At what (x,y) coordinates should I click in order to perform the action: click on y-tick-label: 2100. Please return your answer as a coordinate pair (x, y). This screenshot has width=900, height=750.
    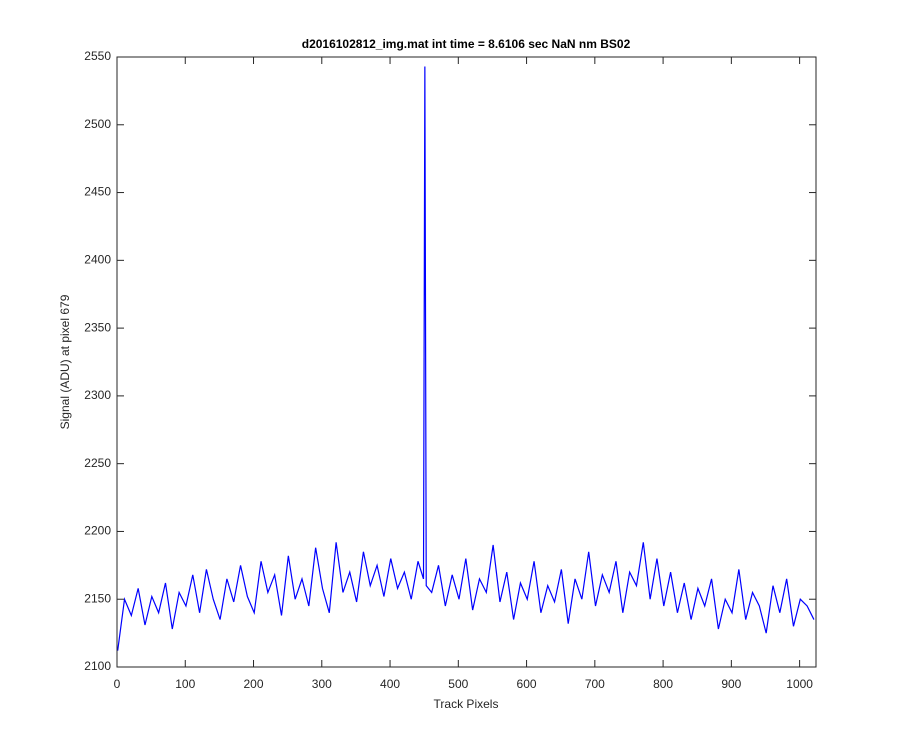
    Looking at the image, I should click on (97, 666).